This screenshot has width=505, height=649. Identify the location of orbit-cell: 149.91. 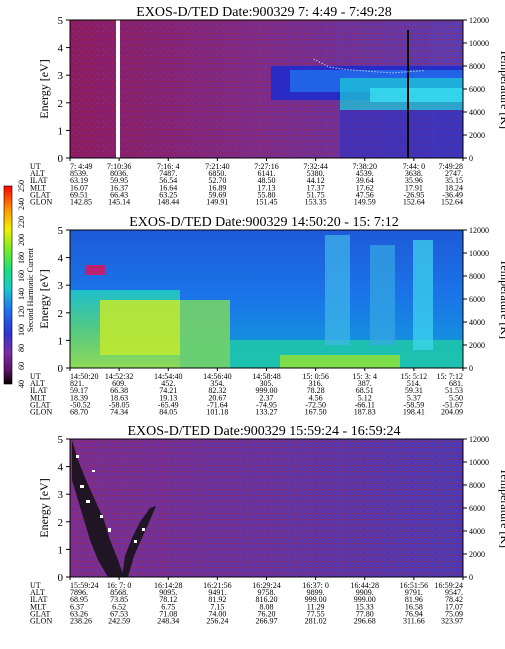
(217, 202).